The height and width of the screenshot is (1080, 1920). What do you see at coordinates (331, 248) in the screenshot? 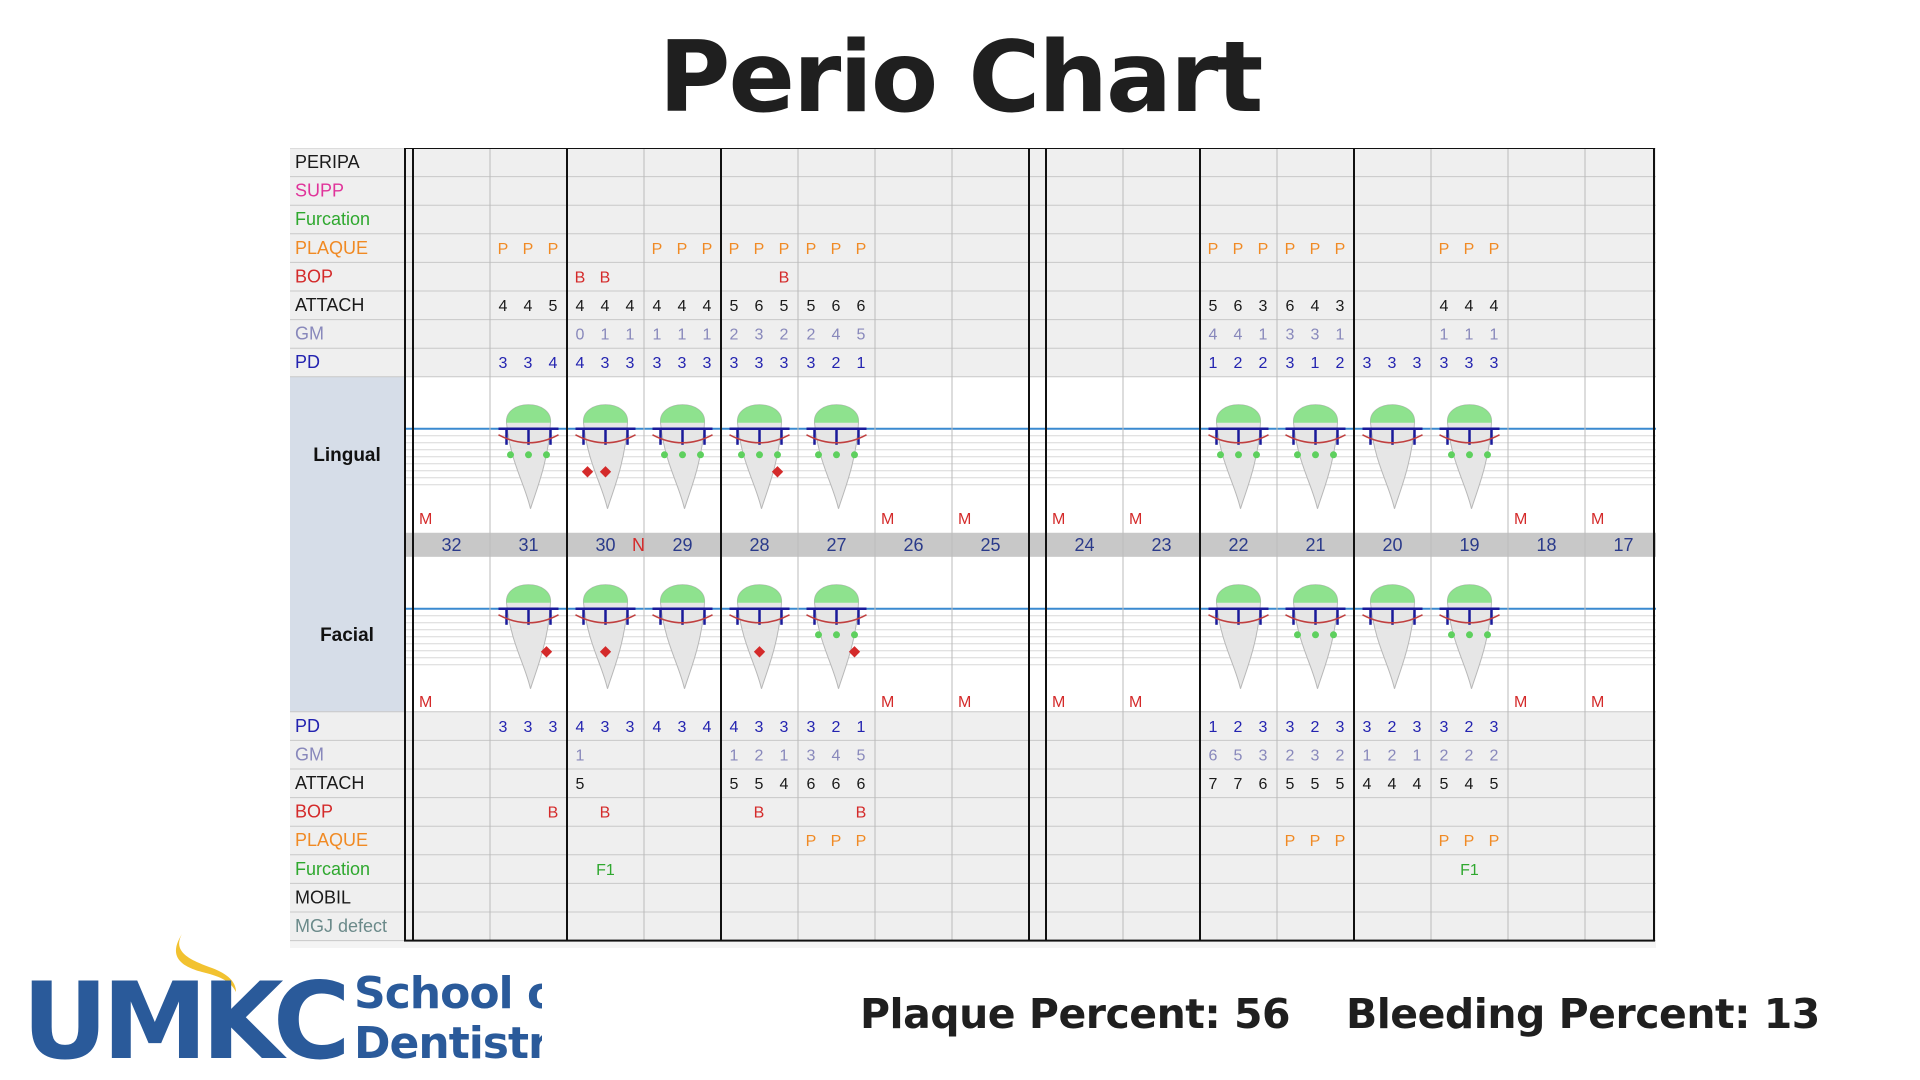
I see `row-label-lingual: PLAQUE` at bounding box center [331, 248].